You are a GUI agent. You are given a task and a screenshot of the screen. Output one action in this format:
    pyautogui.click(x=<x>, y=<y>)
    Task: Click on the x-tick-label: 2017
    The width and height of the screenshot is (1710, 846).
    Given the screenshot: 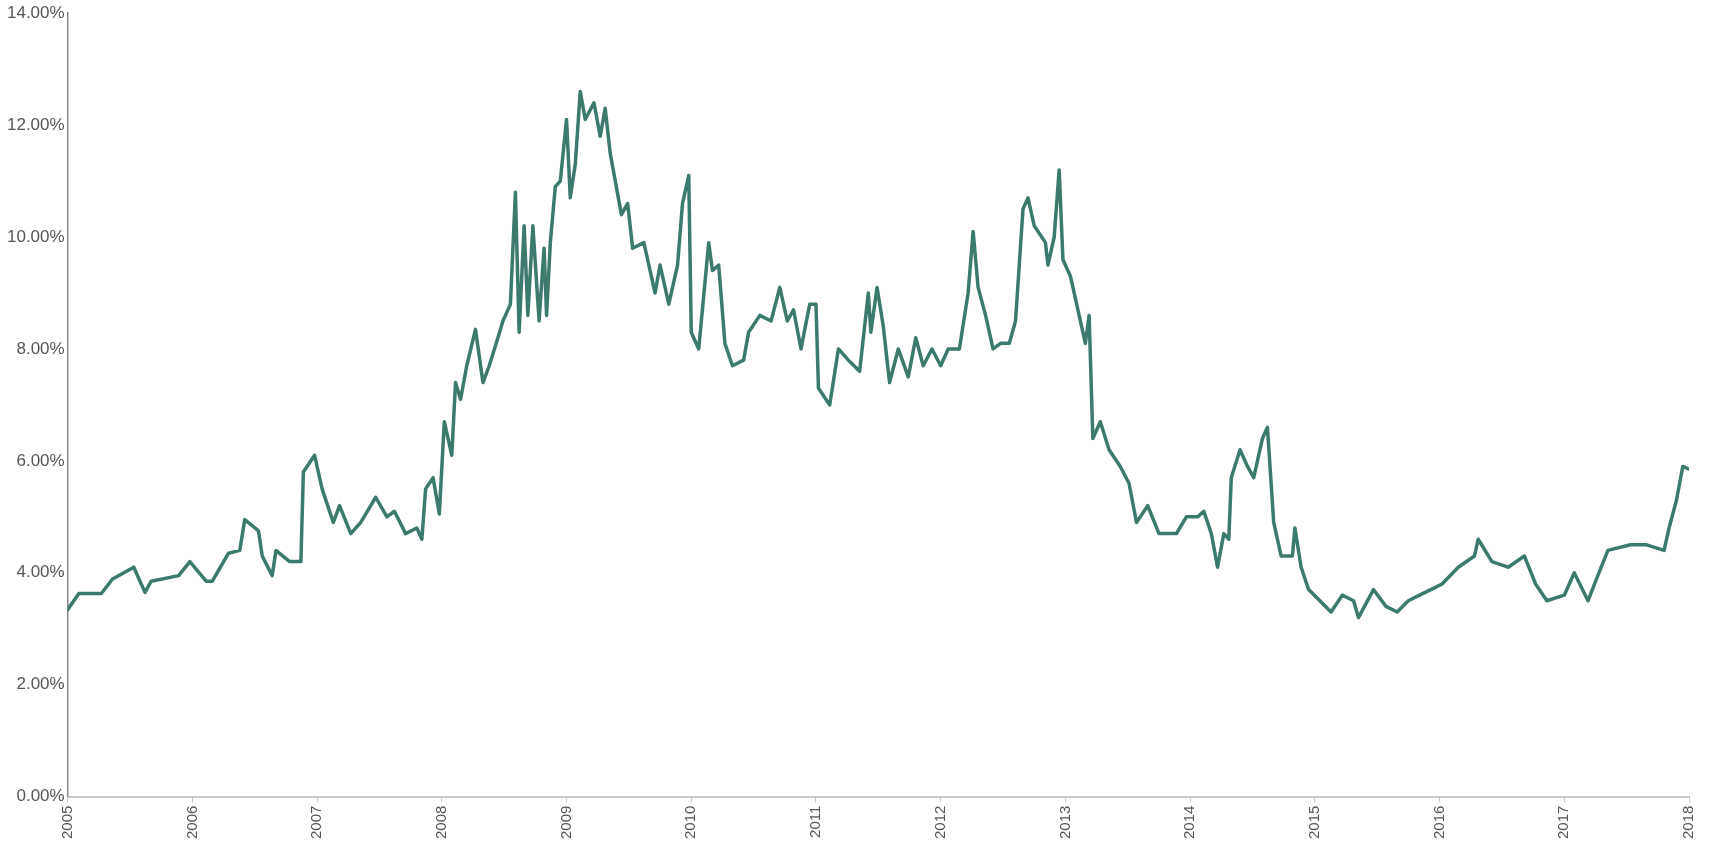 What is the action you would take?
    pyautogui.click(x=1563, y=822)
    